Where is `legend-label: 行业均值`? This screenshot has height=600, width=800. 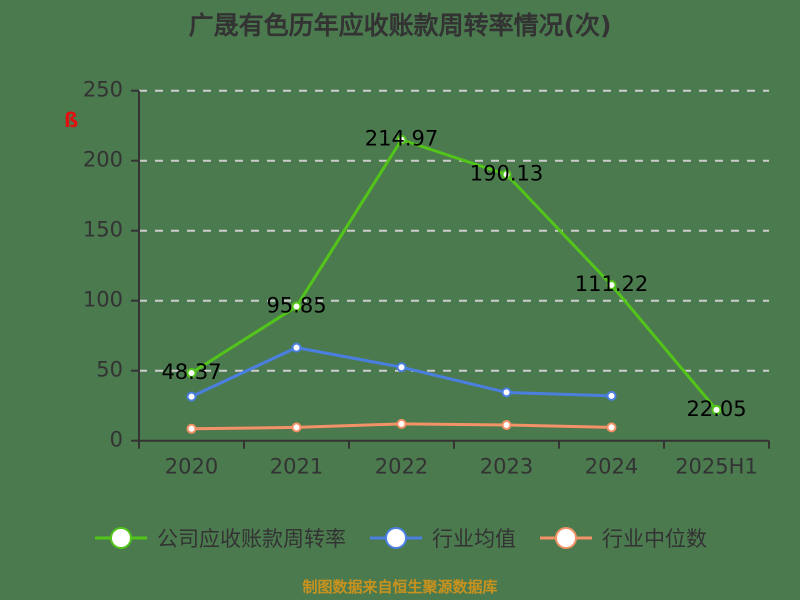 legend-label: 行业均值 is located at coordinates (474, 539).